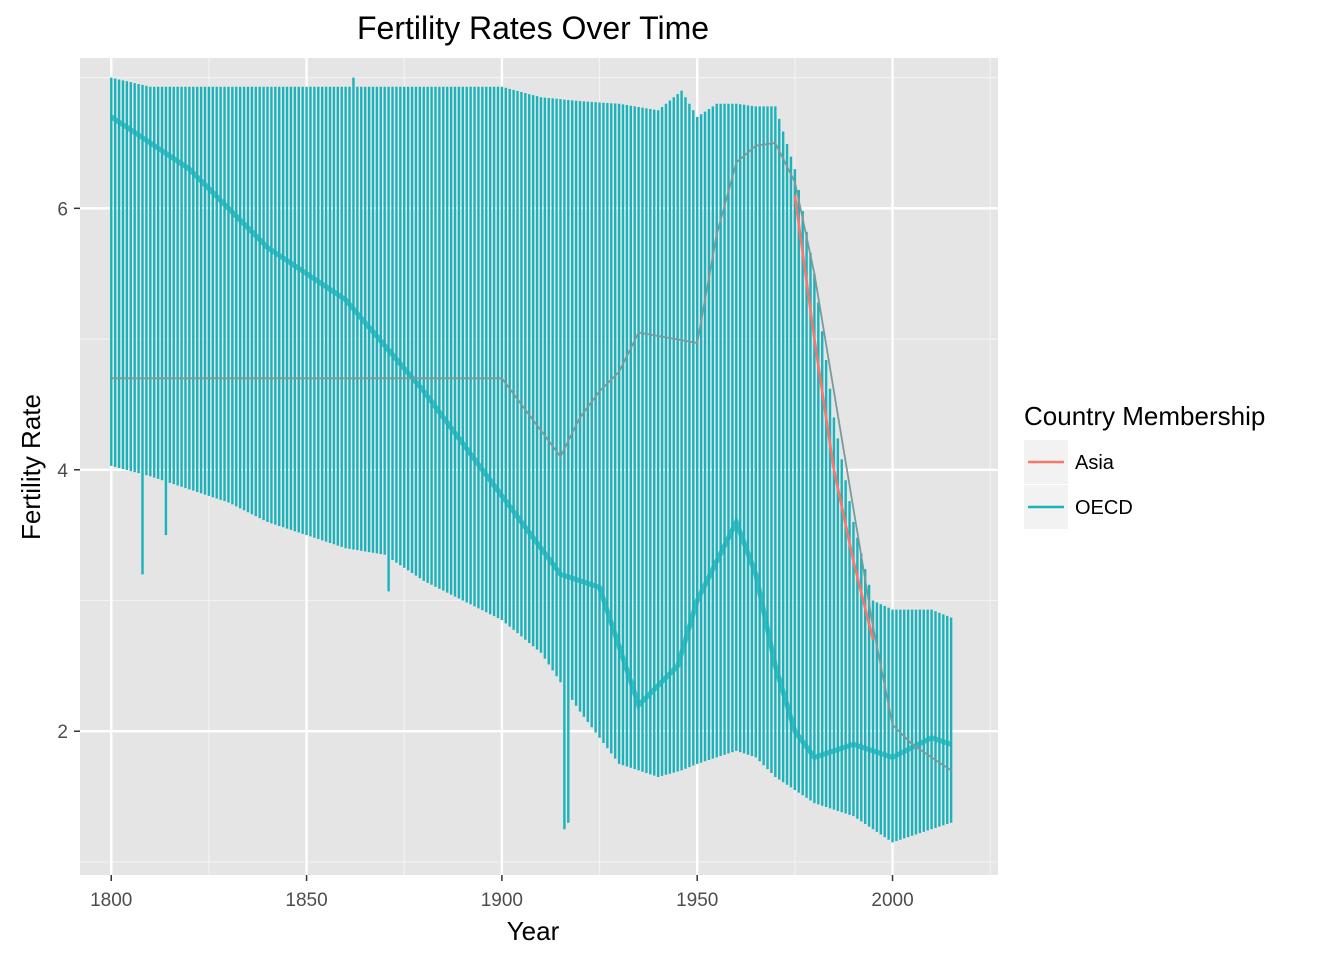 The width and height of the screenshot is (1344, 960). Describe the element at coordinates (697, 900) in the screenshot. I see `x-tick-label: 1950` at that location.